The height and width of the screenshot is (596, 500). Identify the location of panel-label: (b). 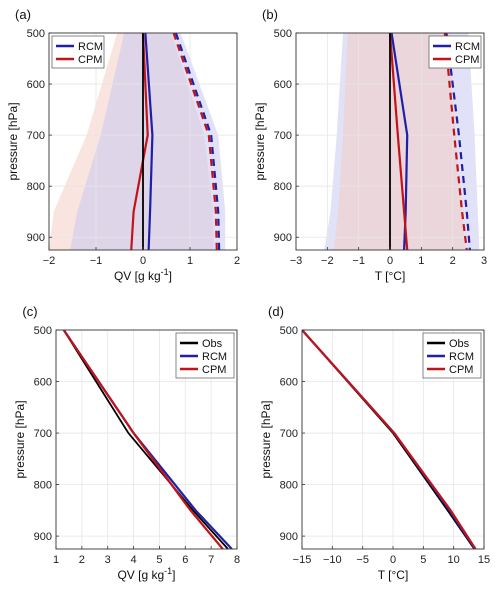
(270, 14).